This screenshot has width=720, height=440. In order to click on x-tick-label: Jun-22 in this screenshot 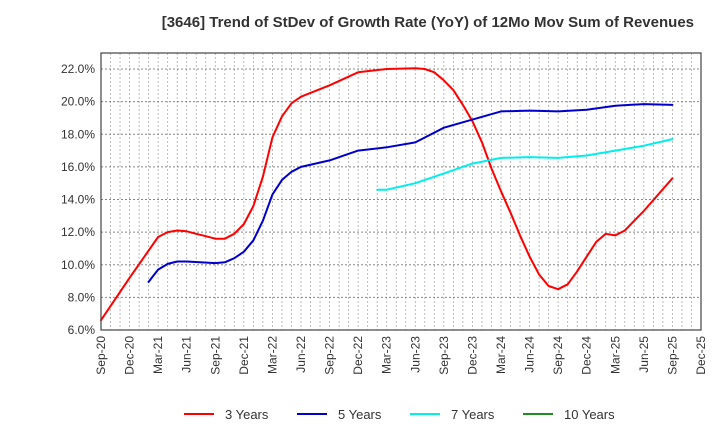, I will do `click(301, 354)`.